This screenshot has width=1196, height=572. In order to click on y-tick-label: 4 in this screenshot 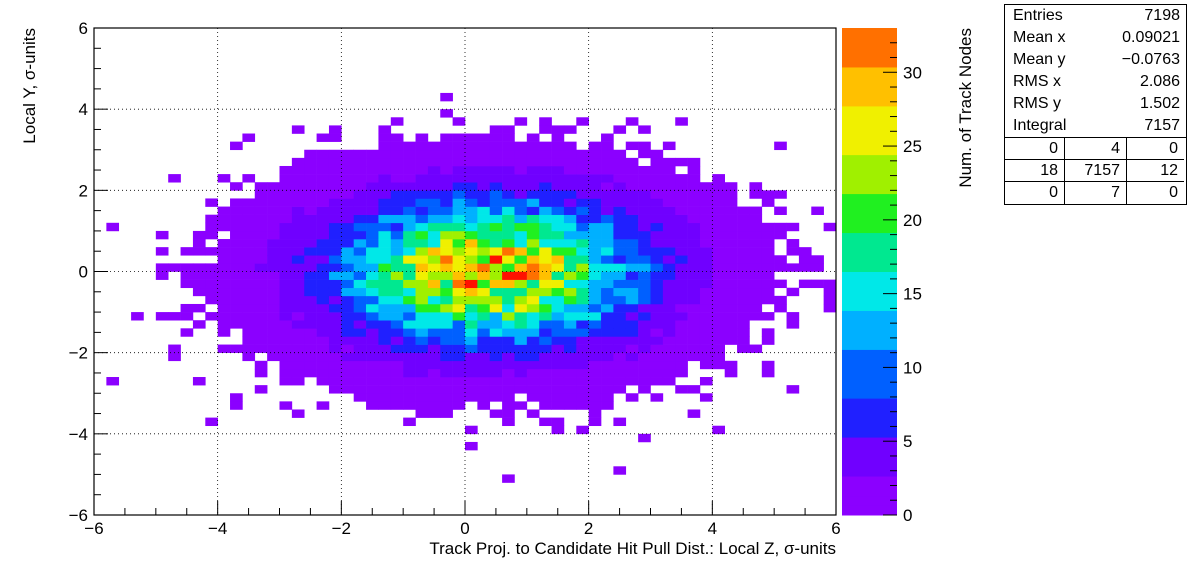, I will do `click(83, 109)`.